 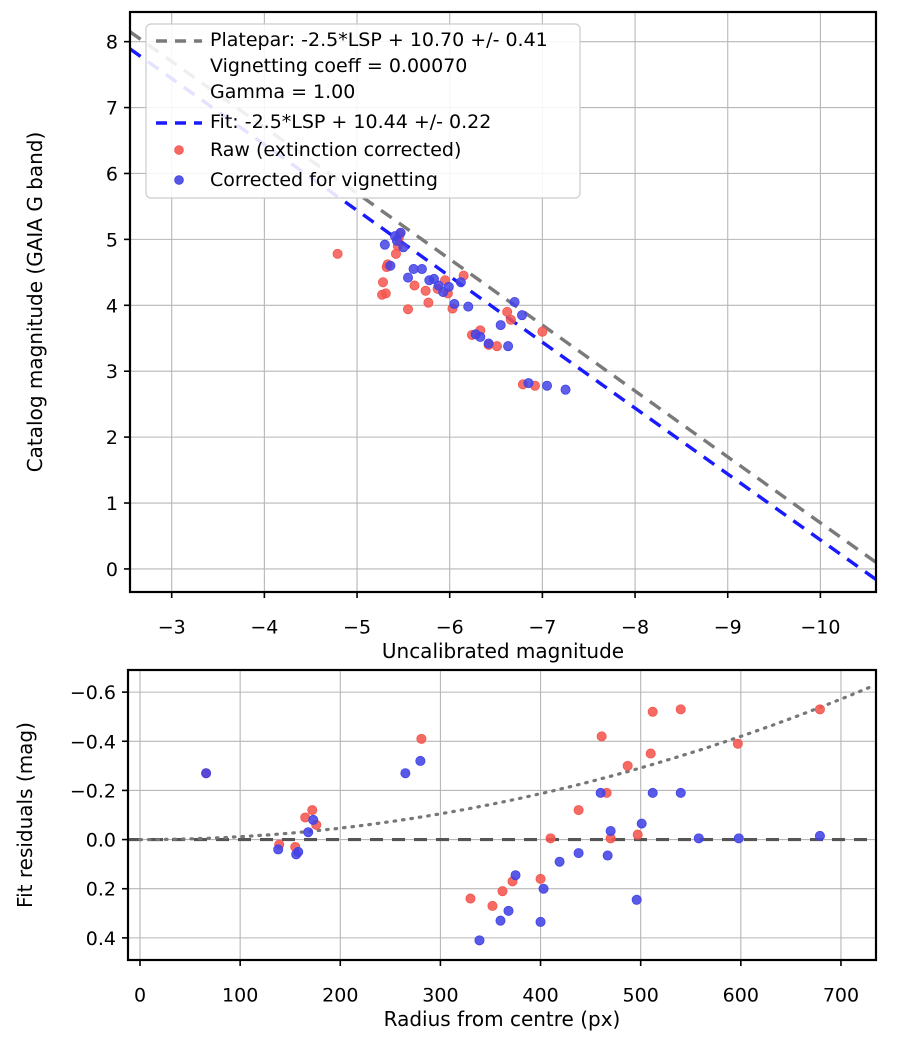 What do you see at coordinates (323, 122) in the screenshot?
I see `legend-entry-fit: Fit: -2.5*LSP + 10.44 +/- 0.22` at bounding box center [323, 122].